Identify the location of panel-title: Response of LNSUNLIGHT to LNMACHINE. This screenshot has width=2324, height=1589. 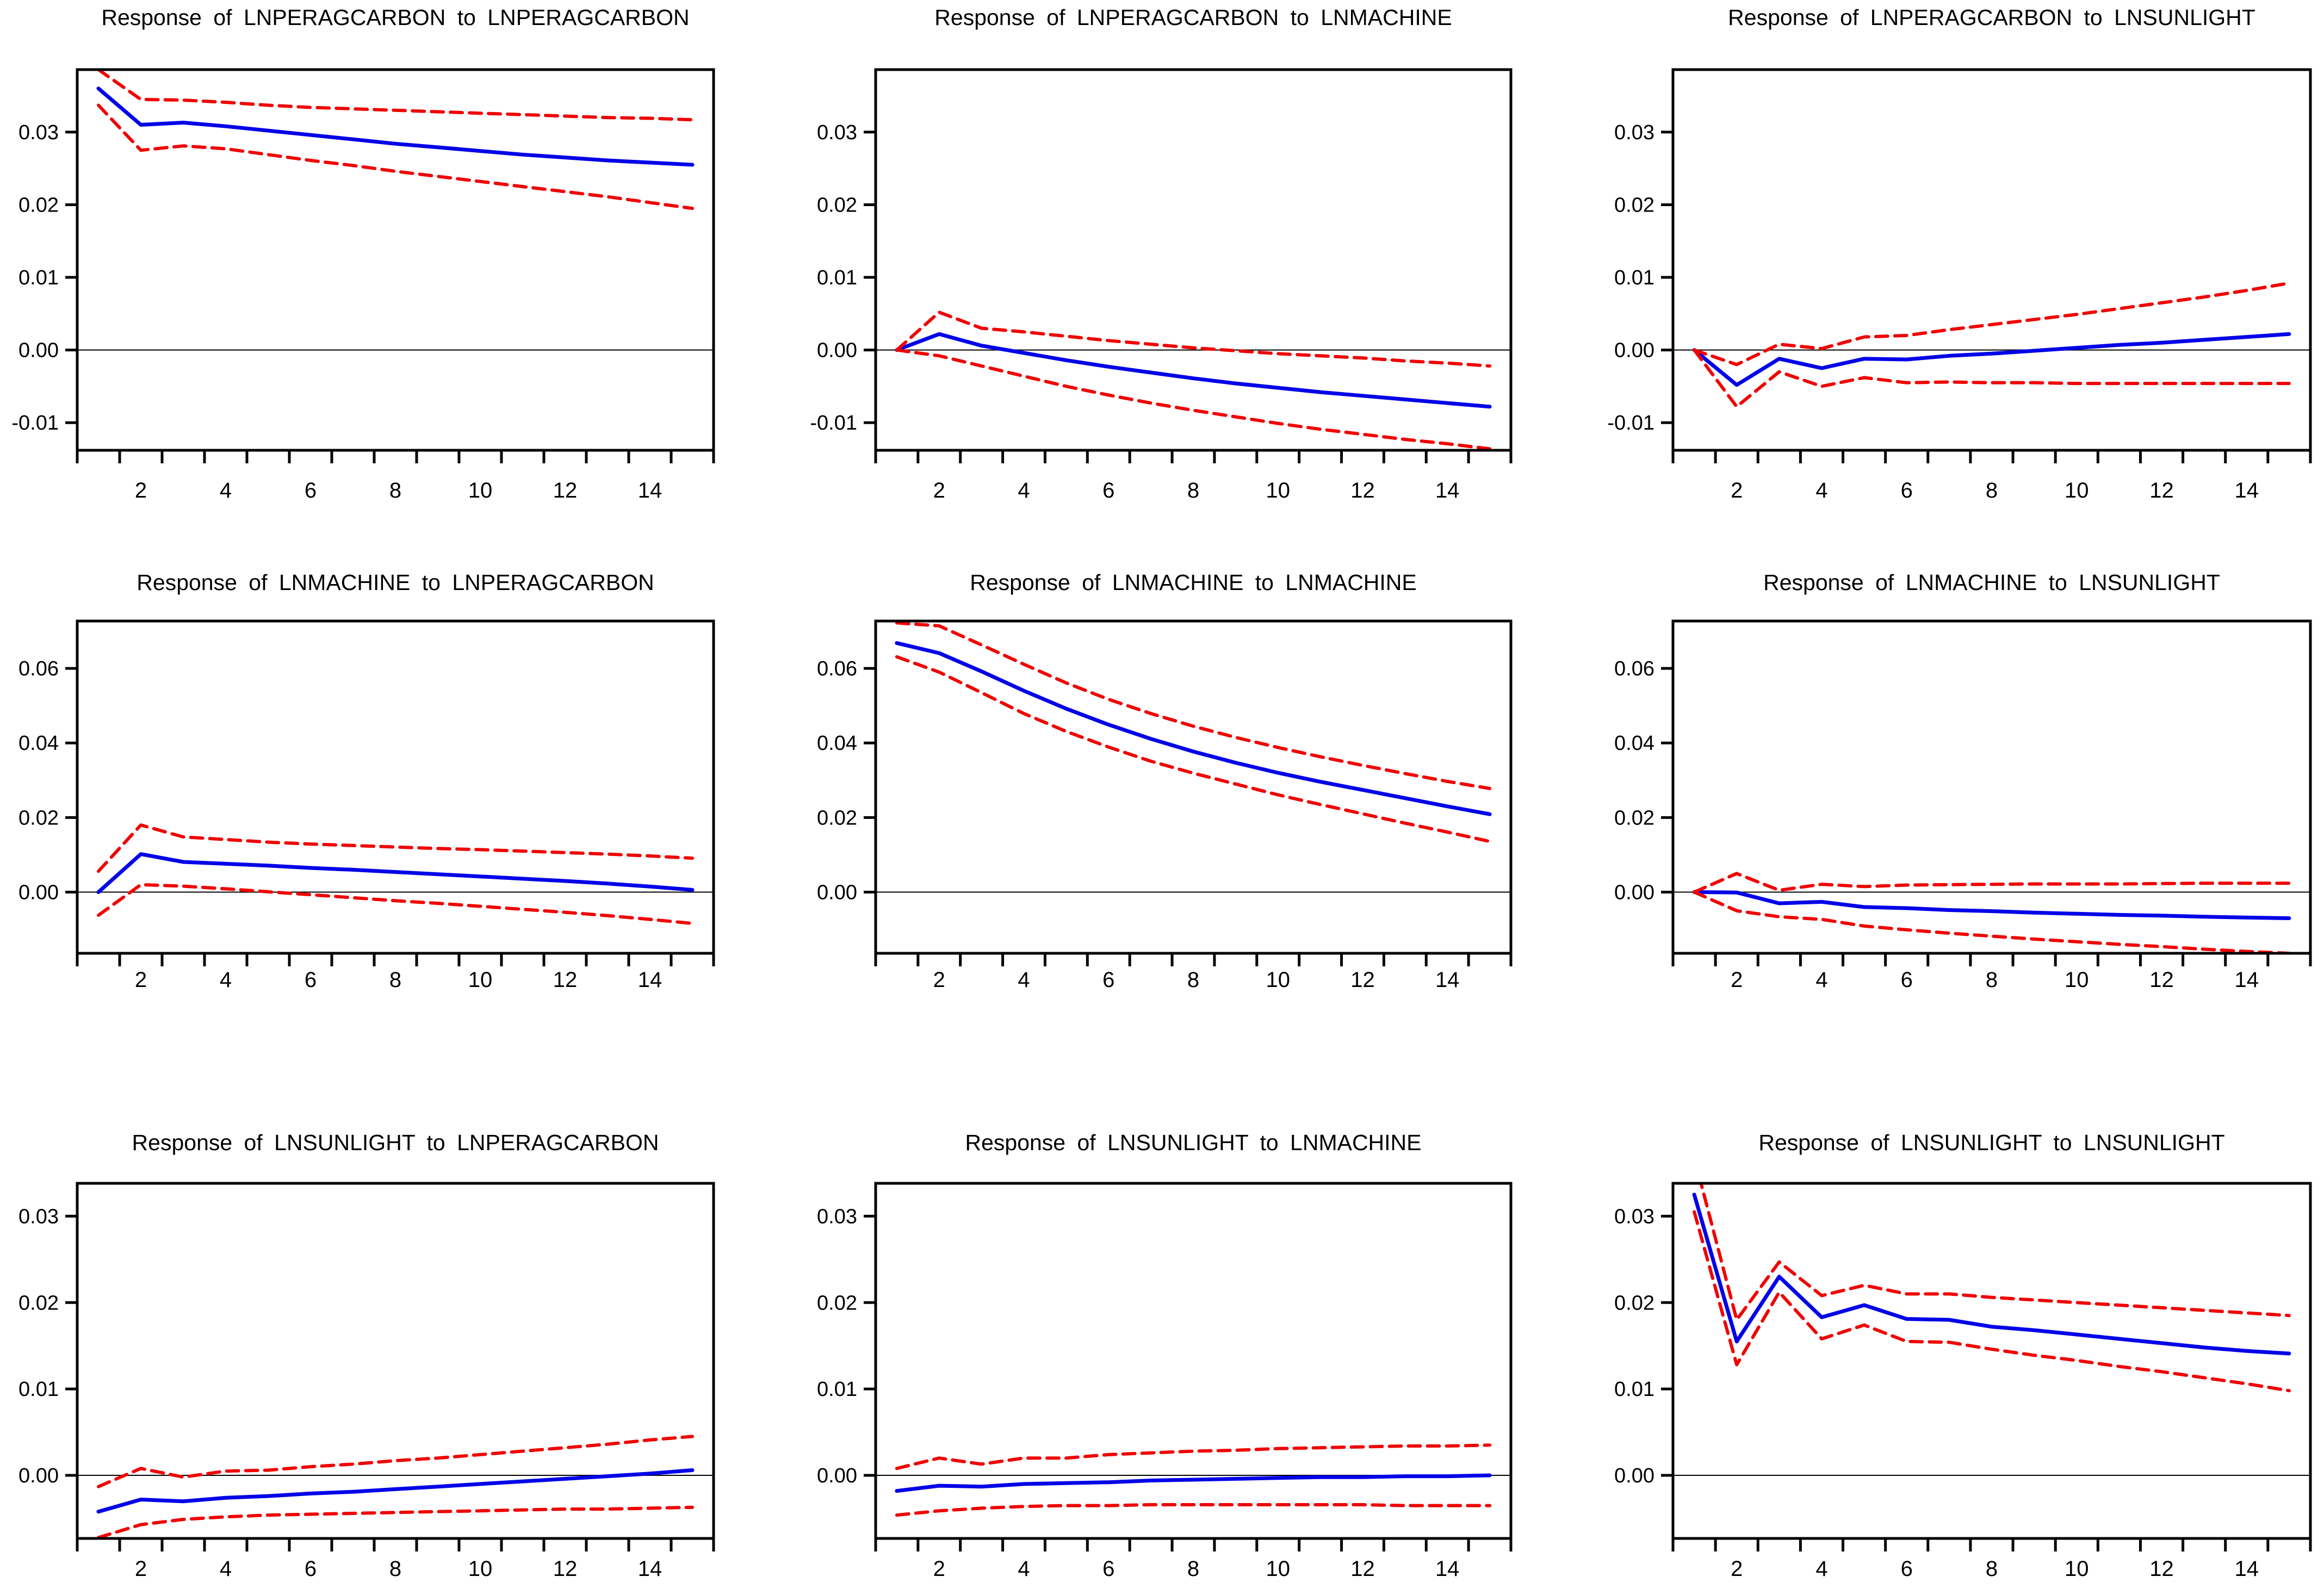
(1193, 1142).